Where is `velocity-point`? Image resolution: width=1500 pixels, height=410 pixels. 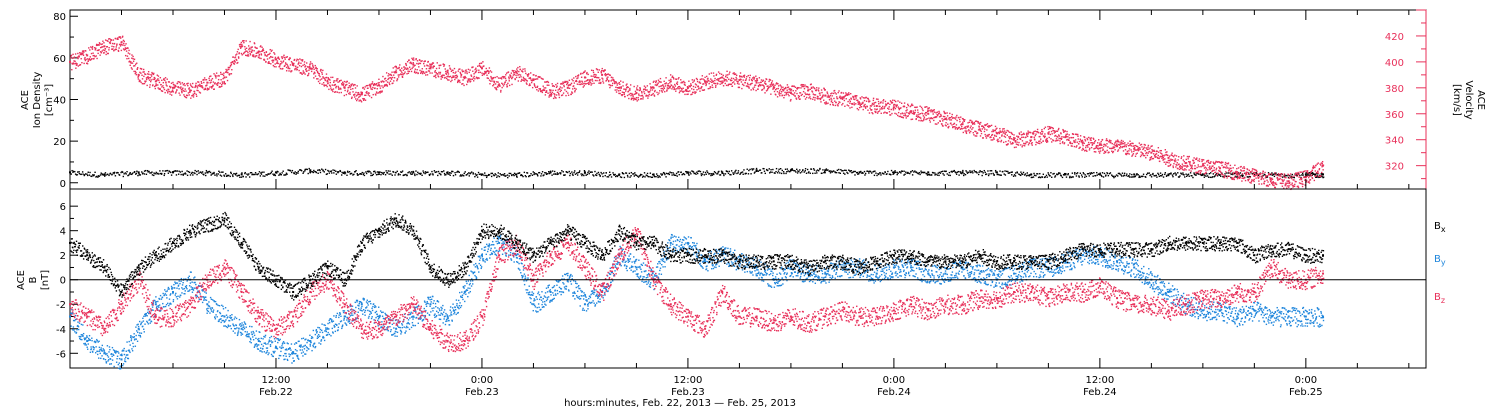 velocity-point is located at coordinates (962, 124).